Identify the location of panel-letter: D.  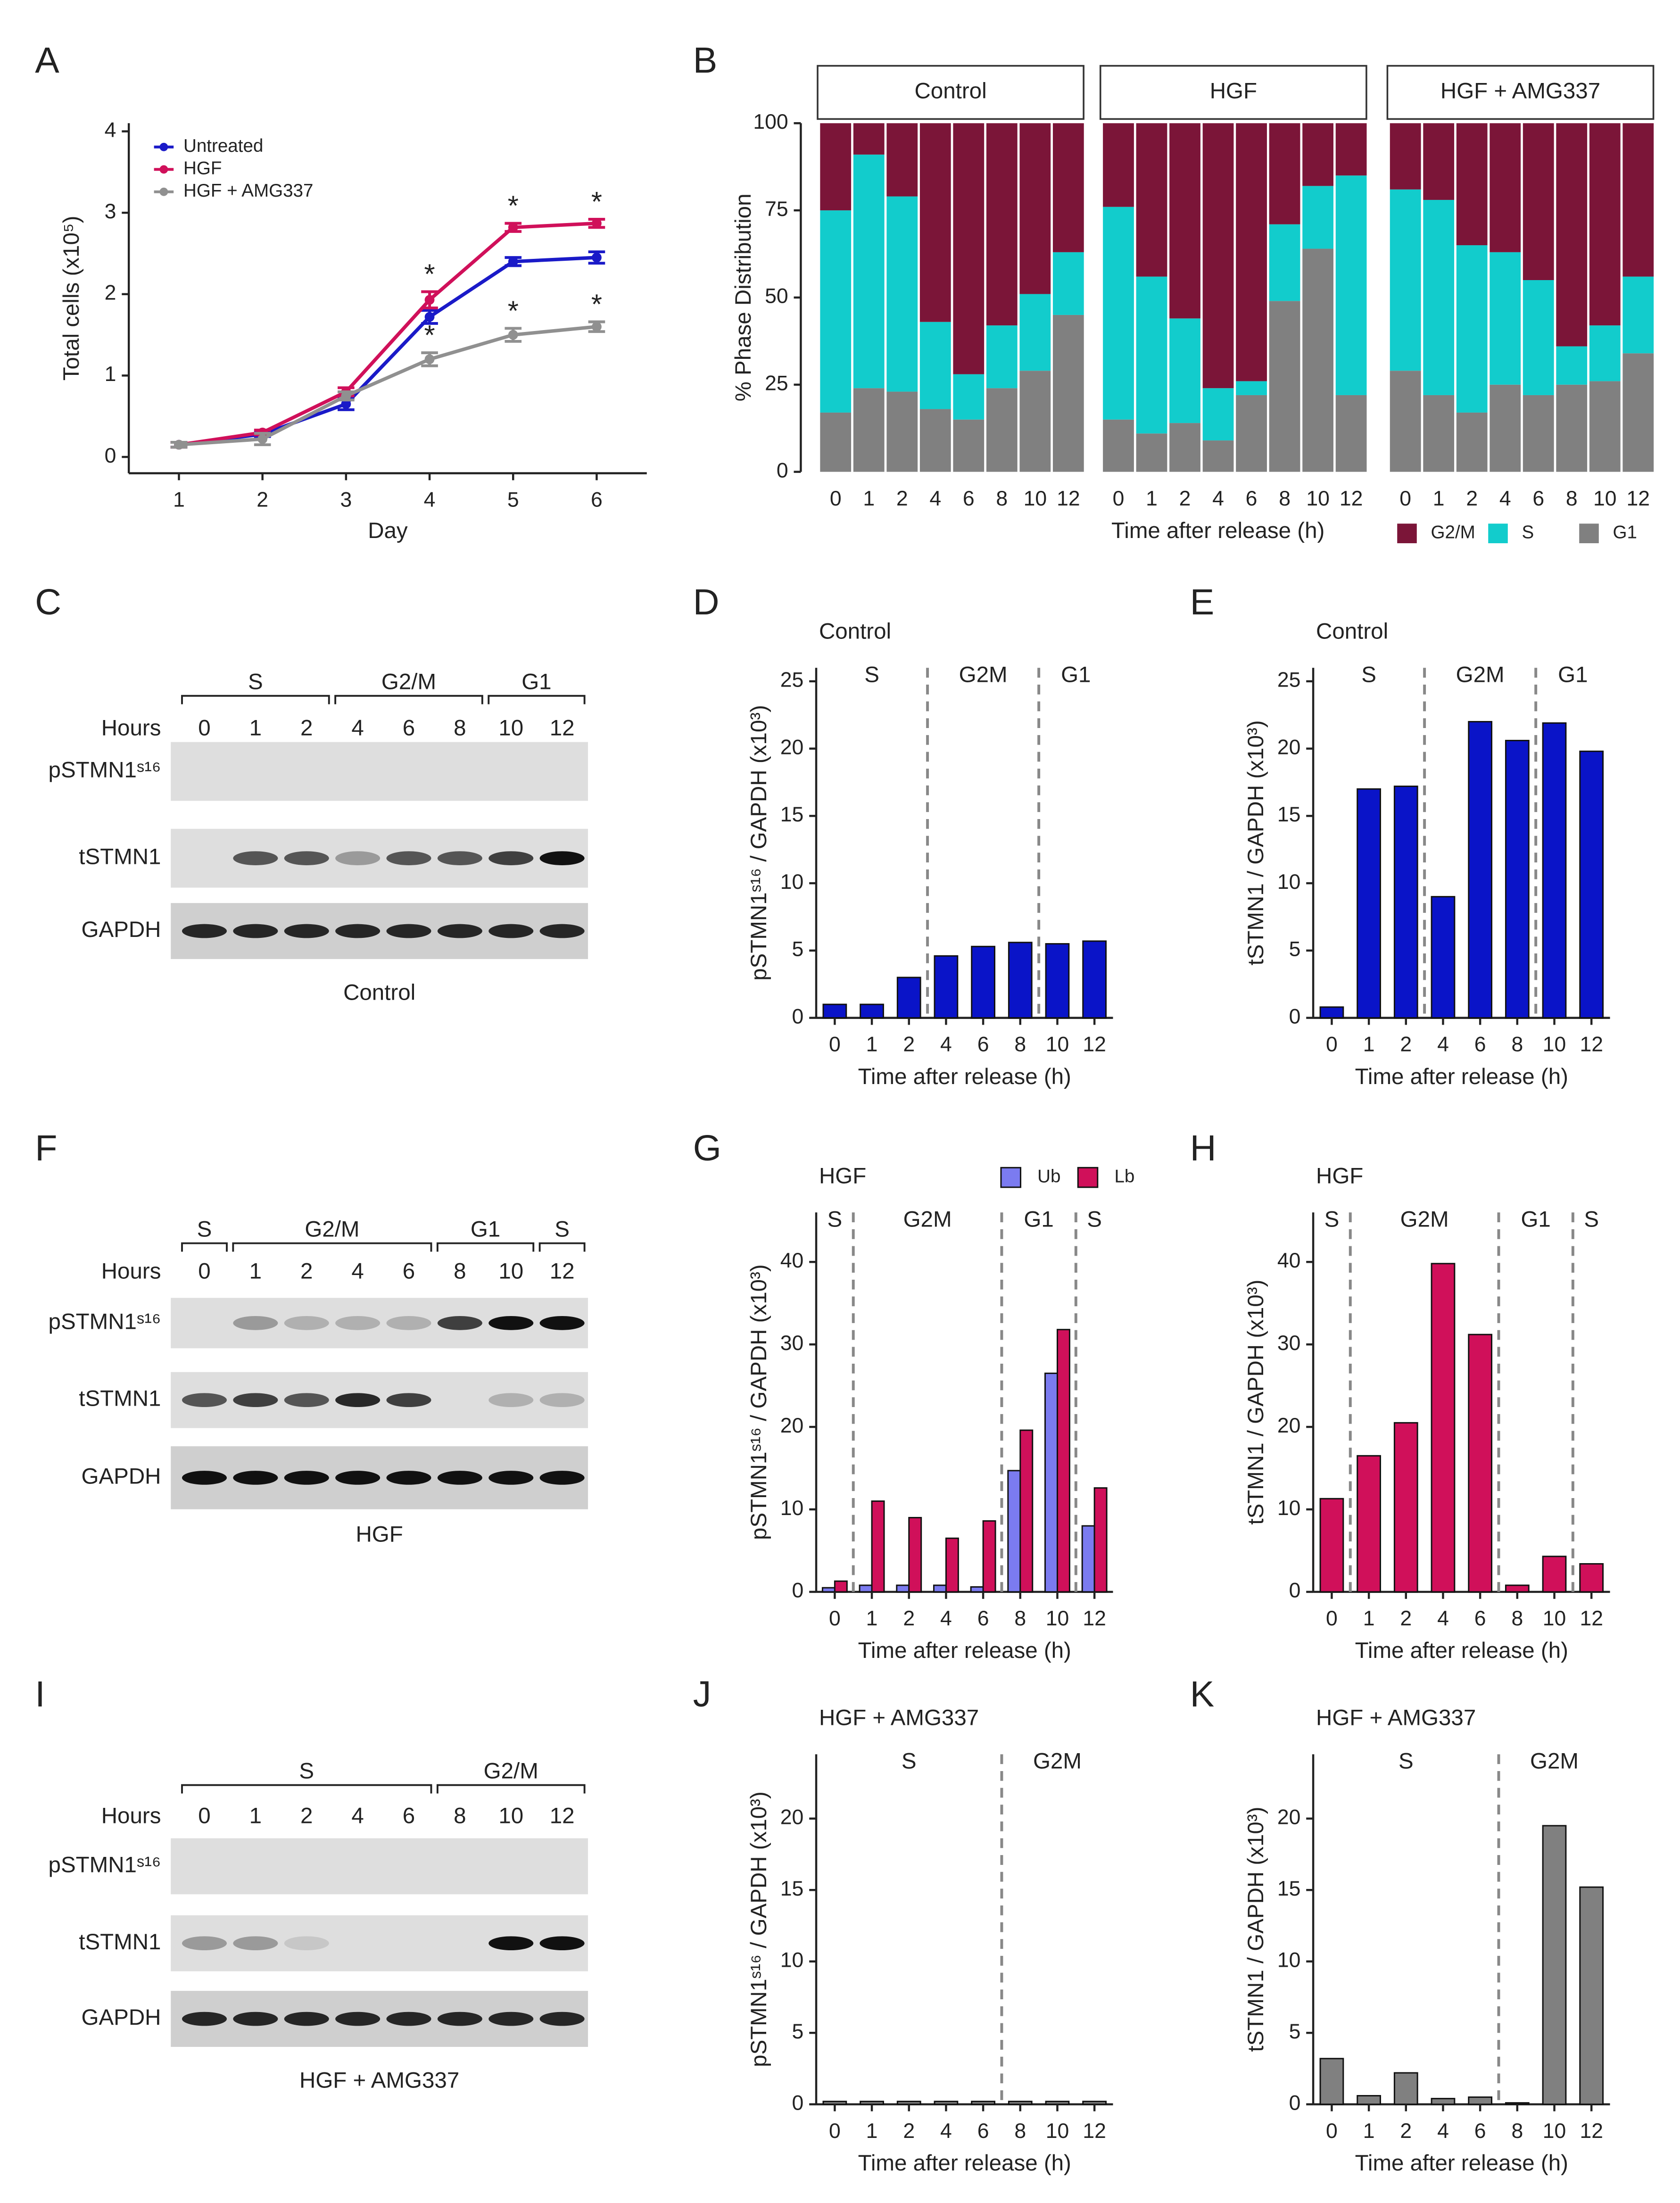
(706, 602).